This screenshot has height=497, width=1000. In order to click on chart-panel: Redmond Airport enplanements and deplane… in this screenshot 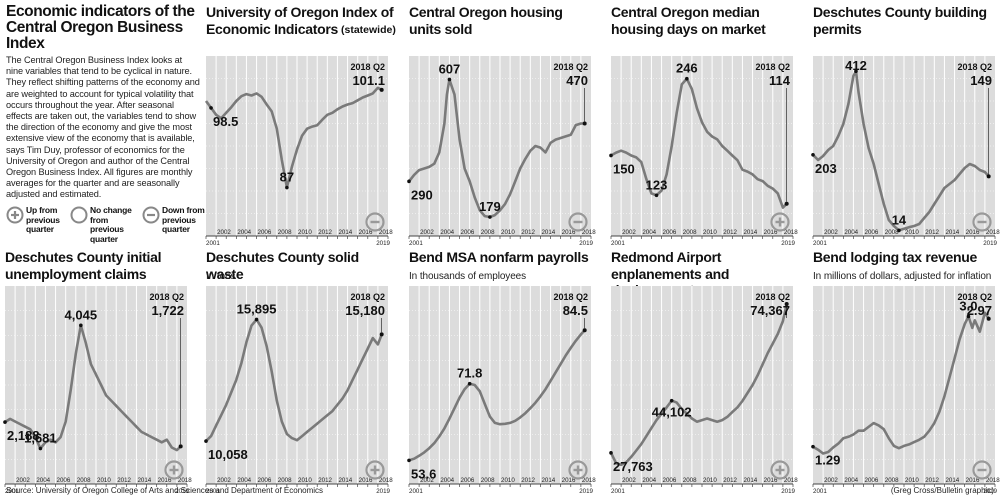, I will do `click(704, 372)`.